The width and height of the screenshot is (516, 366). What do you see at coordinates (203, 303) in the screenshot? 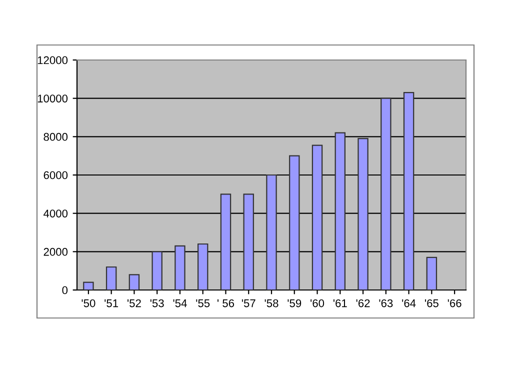
I see `x-tick-label: '55` at bounding box center [203, 303].